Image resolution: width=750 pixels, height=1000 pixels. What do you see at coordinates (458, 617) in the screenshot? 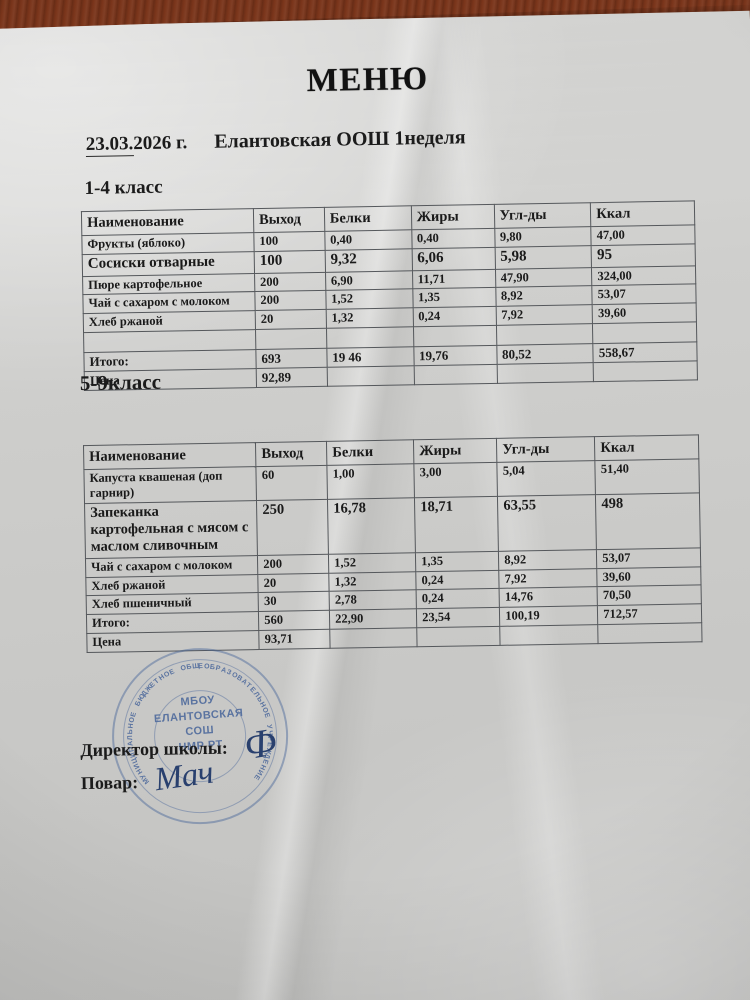
I see `total-fat: 23,54` at bounding box center [458, 617].